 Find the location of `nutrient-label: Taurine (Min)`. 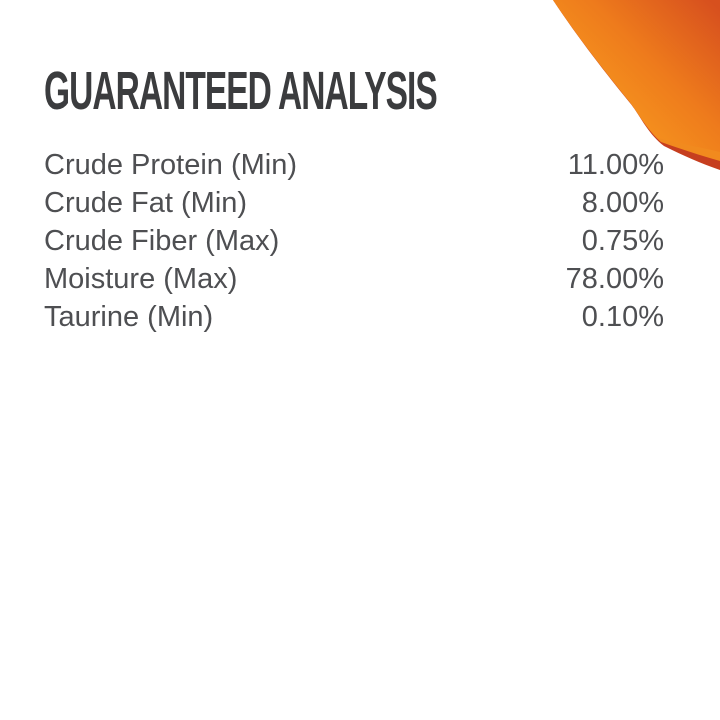

nutrient-label: Taurine (Min) is located at coordinates (129, 317).